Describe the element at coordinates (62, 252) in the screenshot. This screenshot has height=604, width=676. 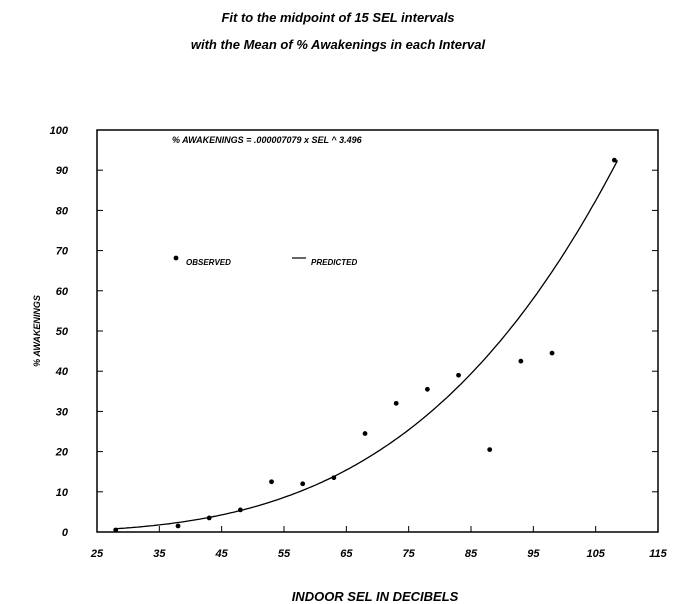
I see `y-tick-label: 70` at that location.